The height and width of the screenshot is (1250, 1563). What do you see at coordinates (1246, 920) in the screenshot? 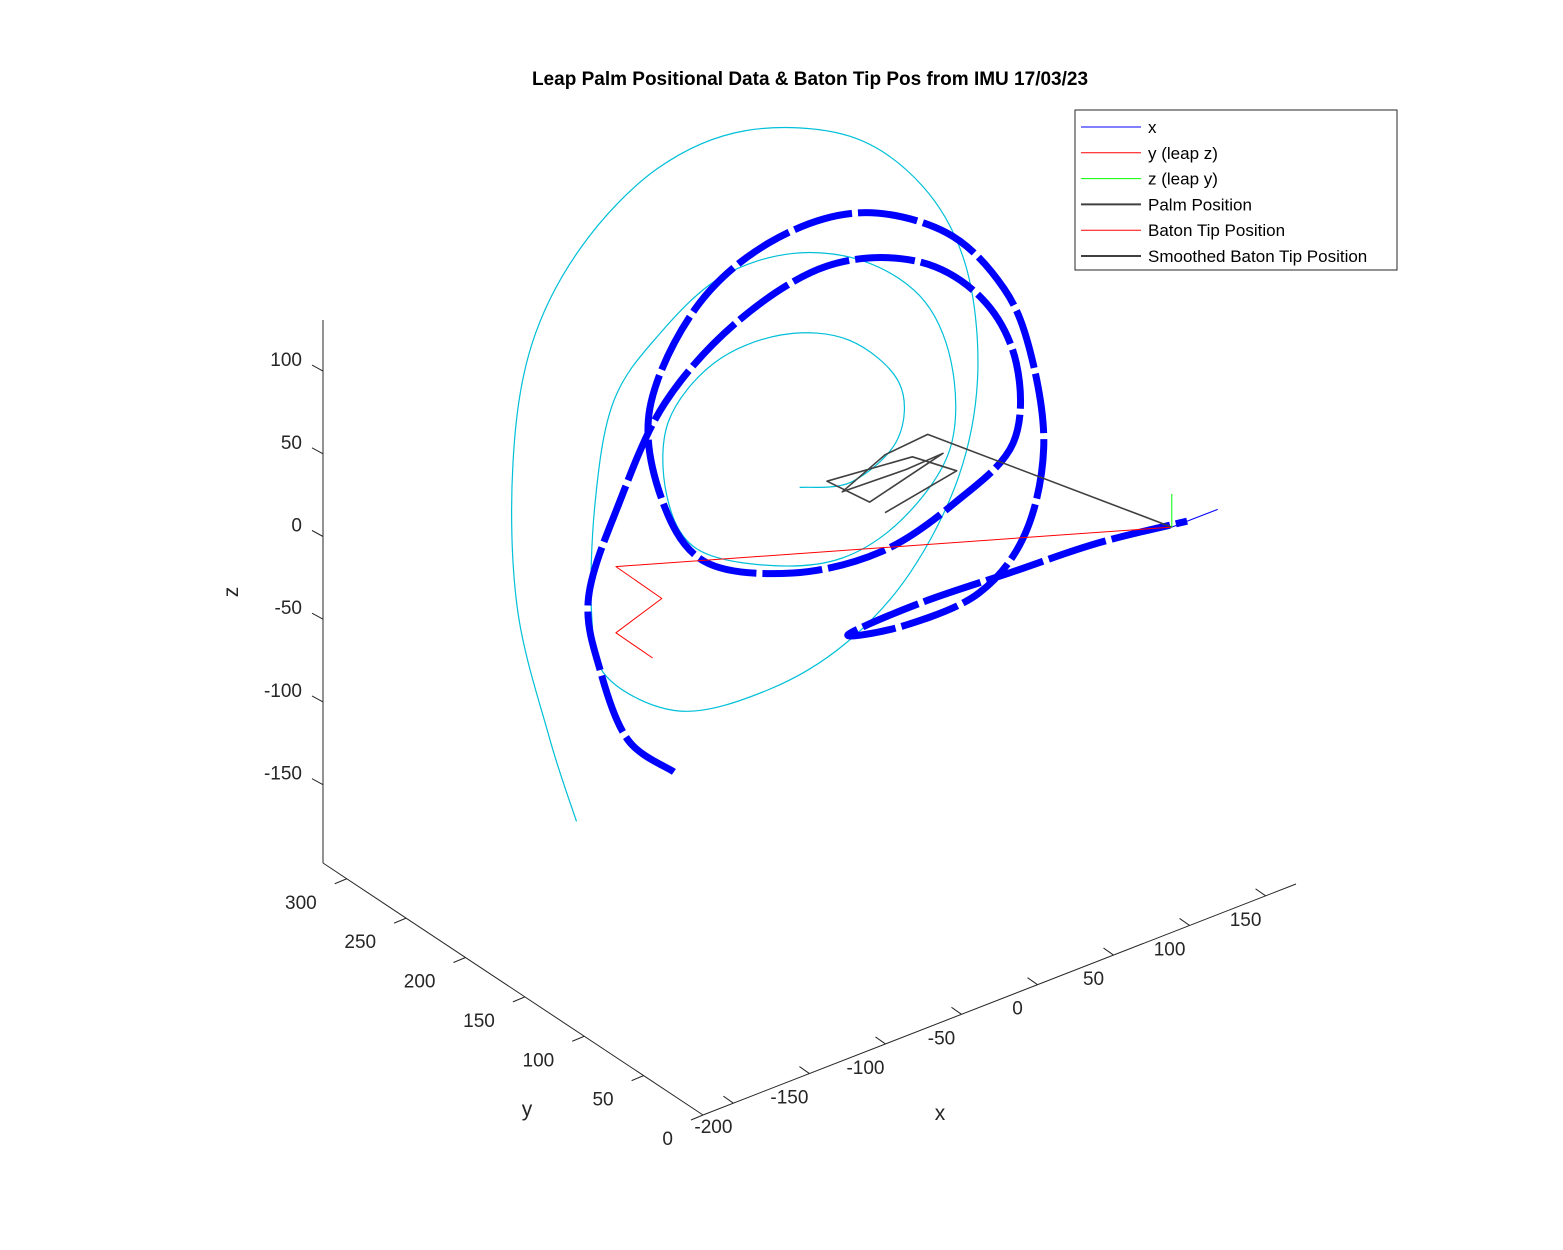
I see `x-tick-label: 150` at bounding box center [1246, 920].